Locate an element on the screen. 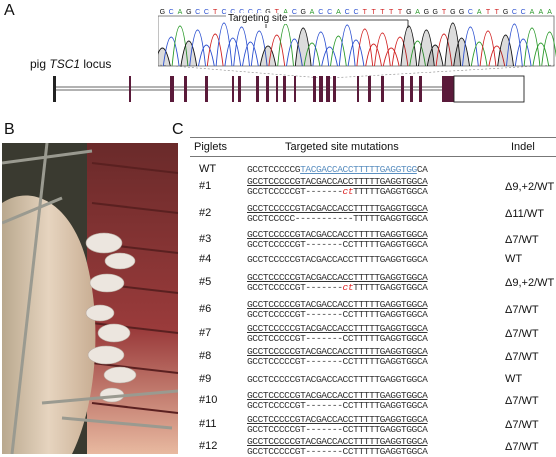  tsc1-locus-diagram is located at coordinates (304, 83).